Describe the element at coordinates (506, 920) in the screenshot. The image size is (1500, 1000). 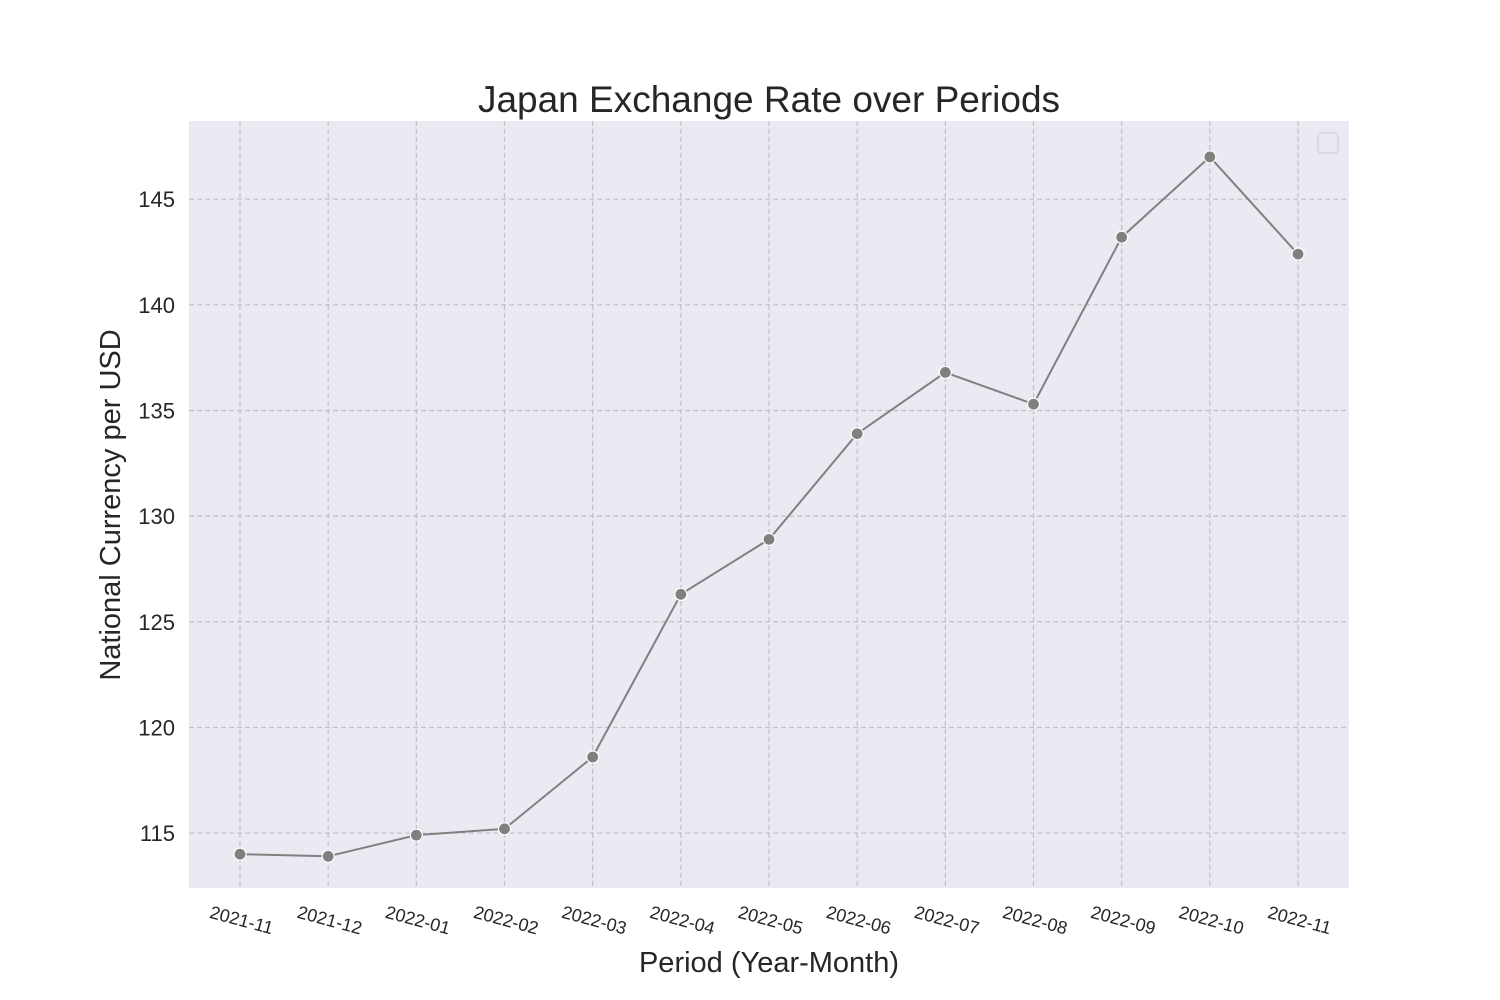
I see `x-tick-label: 2022-02` at that location.